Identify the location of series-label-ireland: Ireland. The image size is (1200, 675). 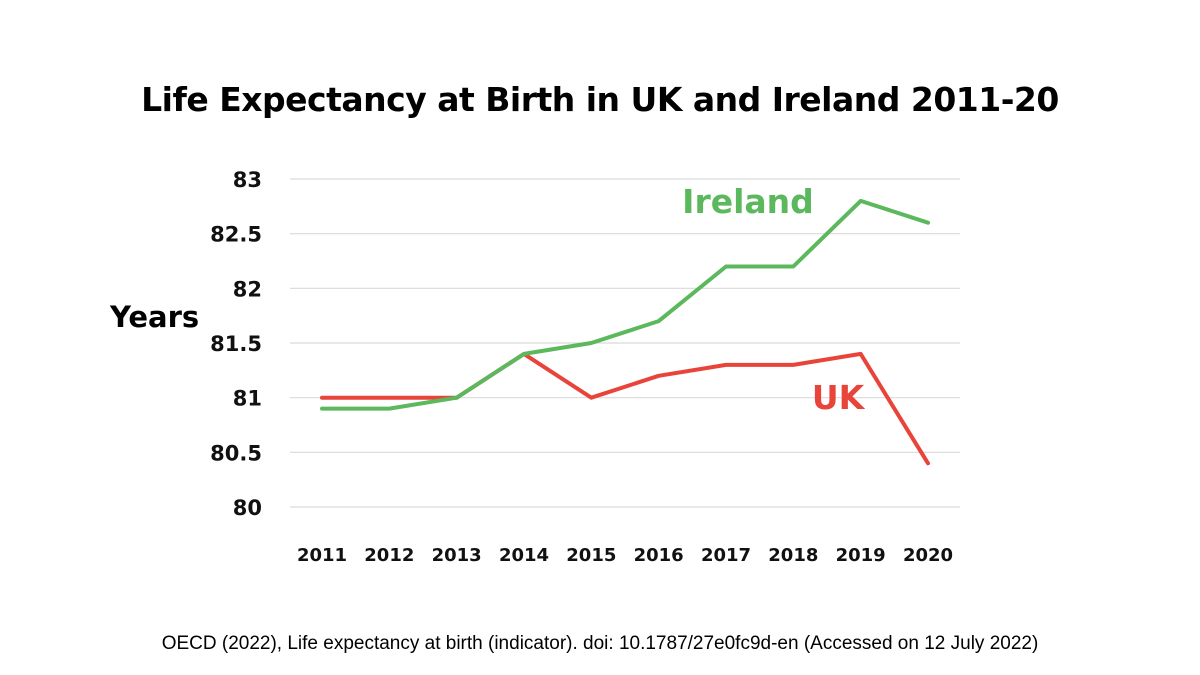
(748, 201).